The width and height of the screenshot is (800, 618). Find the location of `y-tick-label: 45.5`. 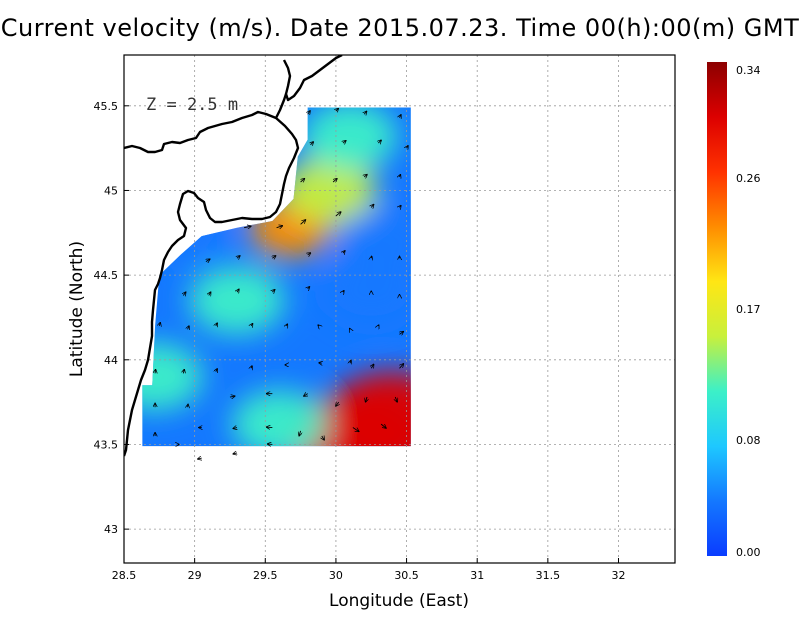

y-tick-label: 45.5 is located at coordinates (106, 106).